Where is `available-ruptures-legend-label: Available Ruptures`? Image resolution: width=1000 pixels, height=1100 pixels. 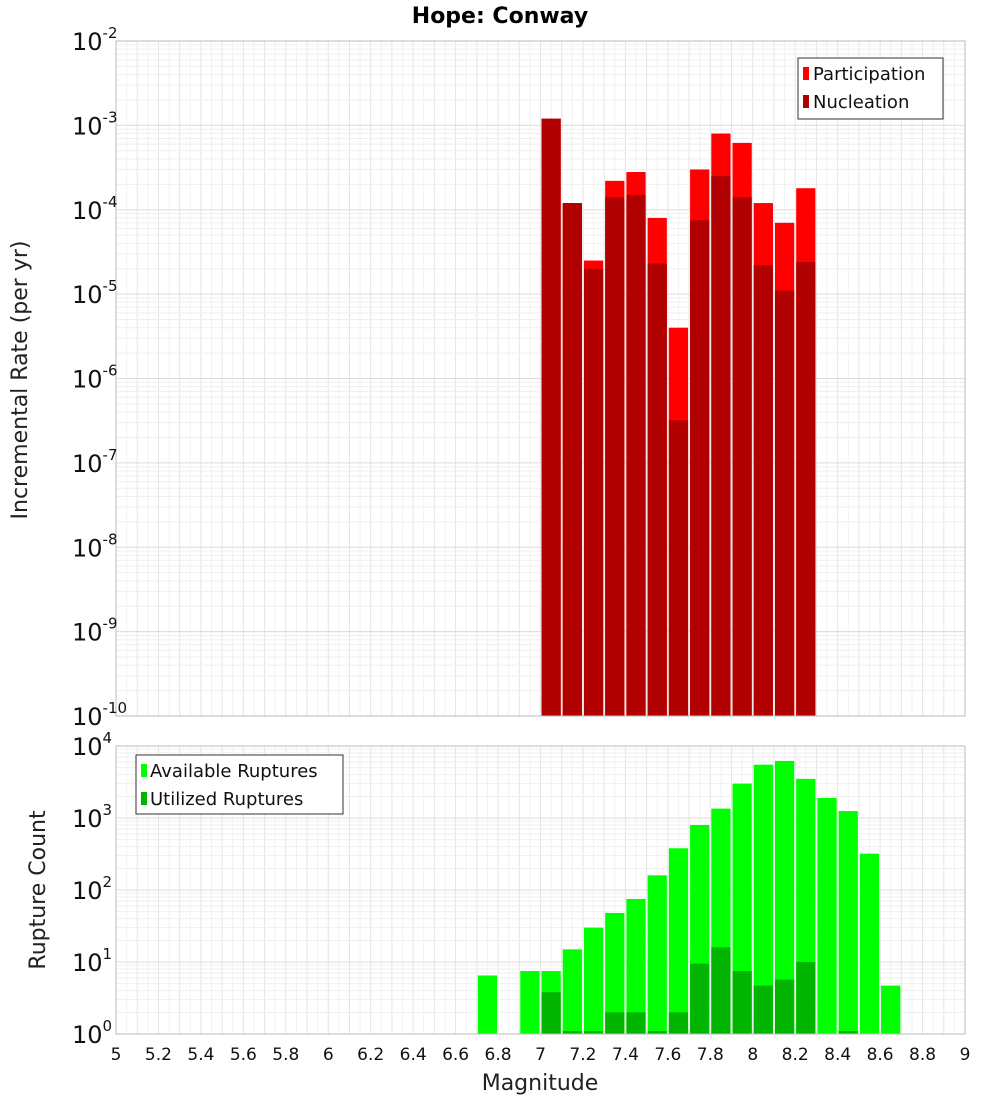 available-ruptures-legend-label: Available Ruptures is located at coordinates (234, 771).